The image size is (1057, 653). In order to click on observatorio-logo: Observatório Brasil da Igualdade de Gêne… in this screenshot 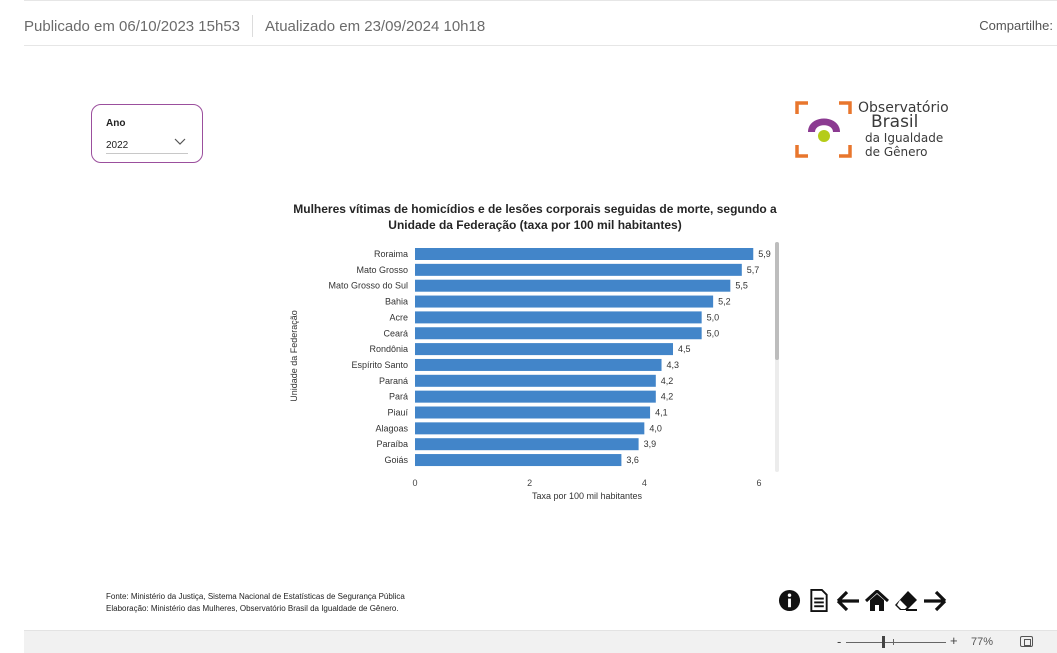, I will do `click(880, 130)`.